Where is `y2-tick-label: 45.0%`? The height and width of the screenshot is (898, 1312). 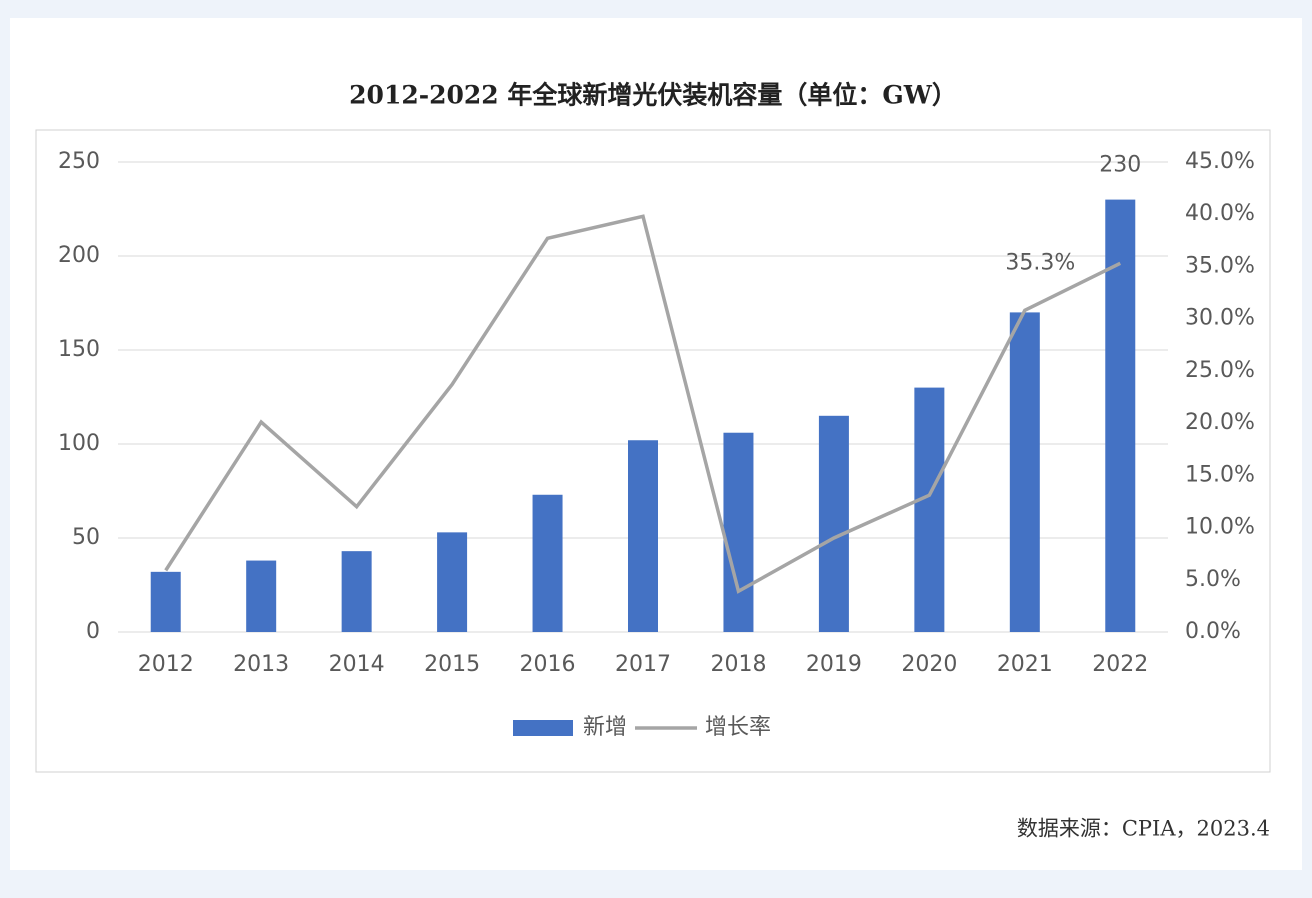
y2-tick-label: 45.0% is located at coordinates (1220, 161).